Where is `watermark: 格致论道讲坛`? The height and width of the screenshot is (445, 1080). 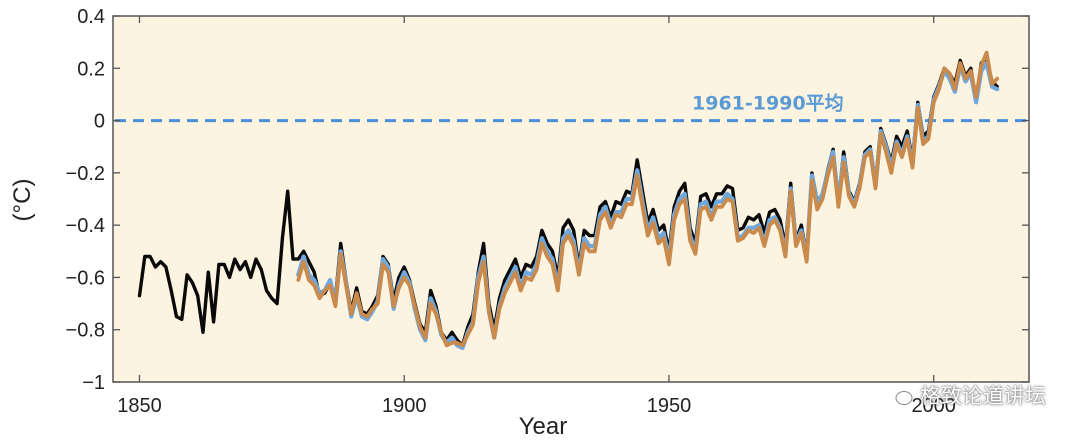
watermark: 格致论道讲坛 is located at coordinates (965, 395).